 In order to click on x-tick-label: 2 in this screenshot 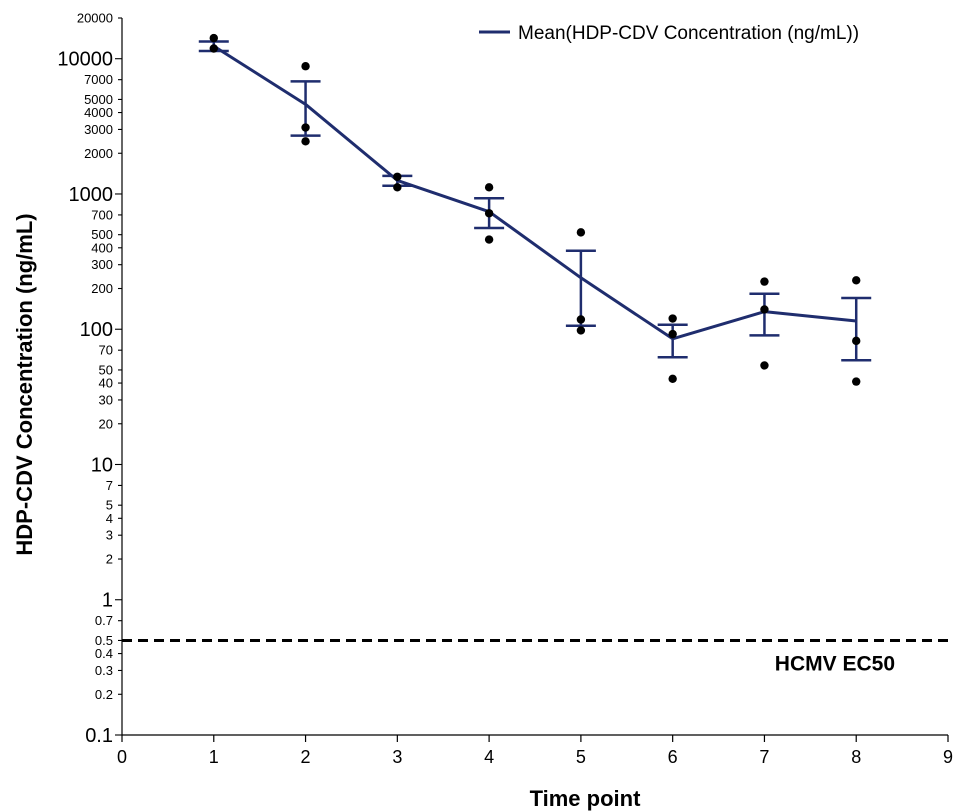, I will do `click(306, 757)`.